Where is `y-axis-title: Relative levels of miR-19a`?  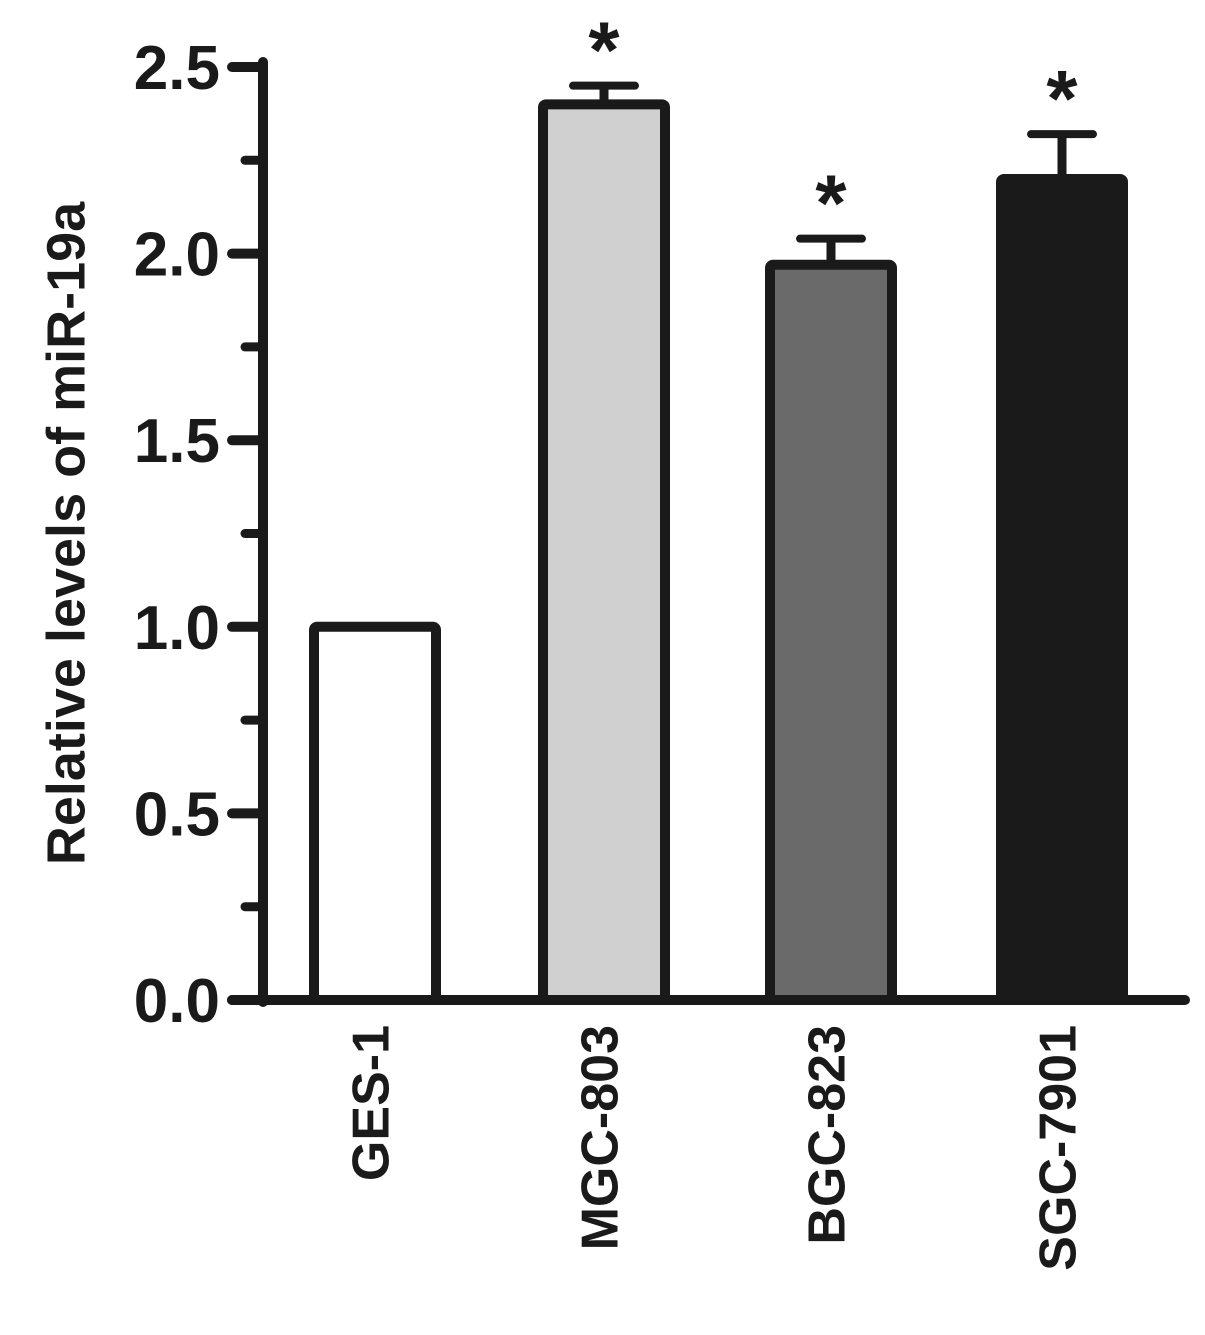 y-axis-title: Relative levels of miR-19a is located at coordinates (66, 533).